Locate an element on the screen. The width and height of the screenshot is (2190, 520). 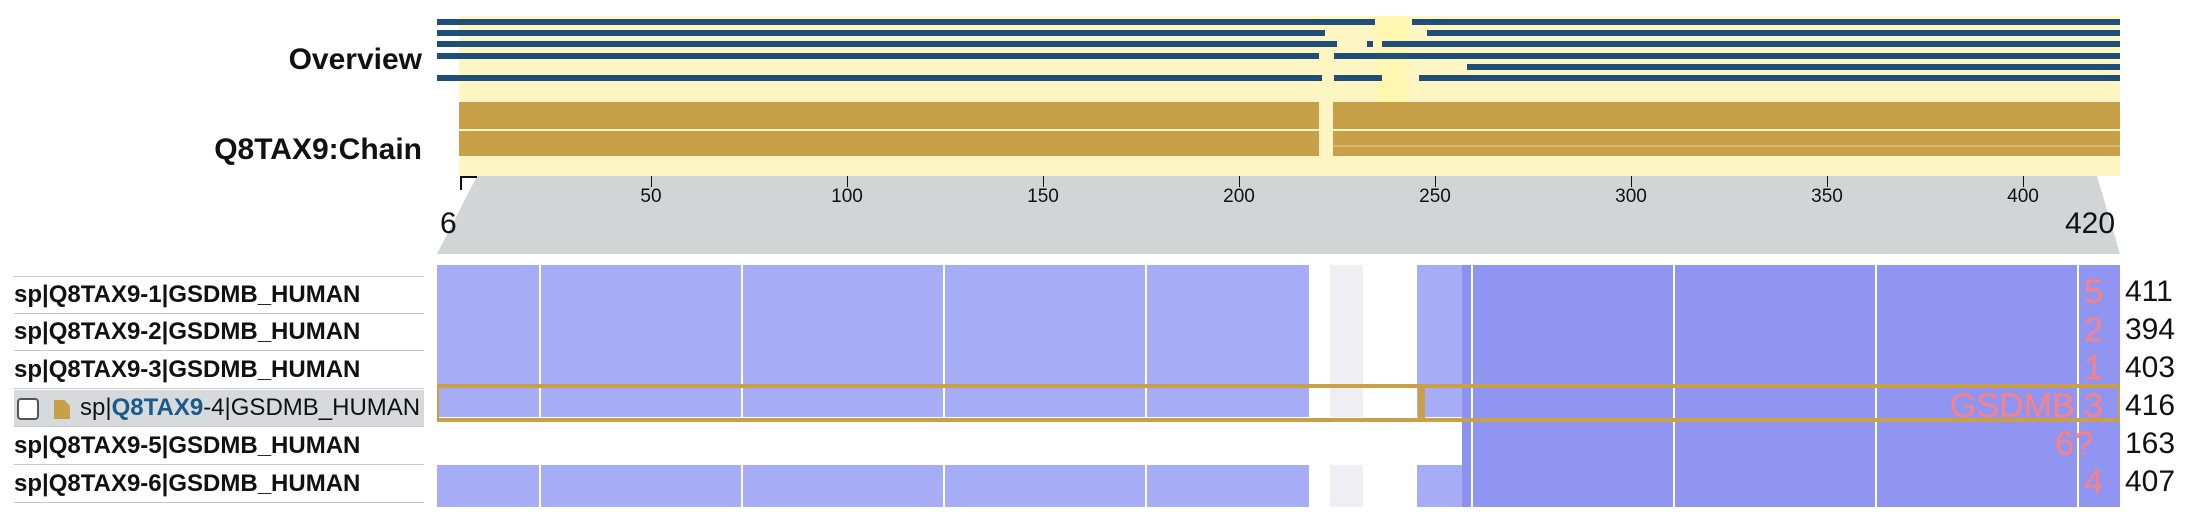
zoom-indicator is located at coordinates (1278, 215).